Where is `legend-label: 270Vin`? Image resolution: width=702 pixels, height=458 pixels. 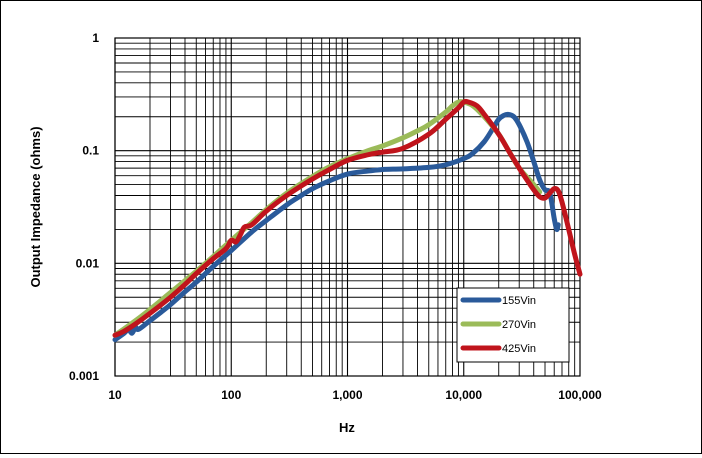
legend-label: 270Vin is located at coordinates (519, 325).